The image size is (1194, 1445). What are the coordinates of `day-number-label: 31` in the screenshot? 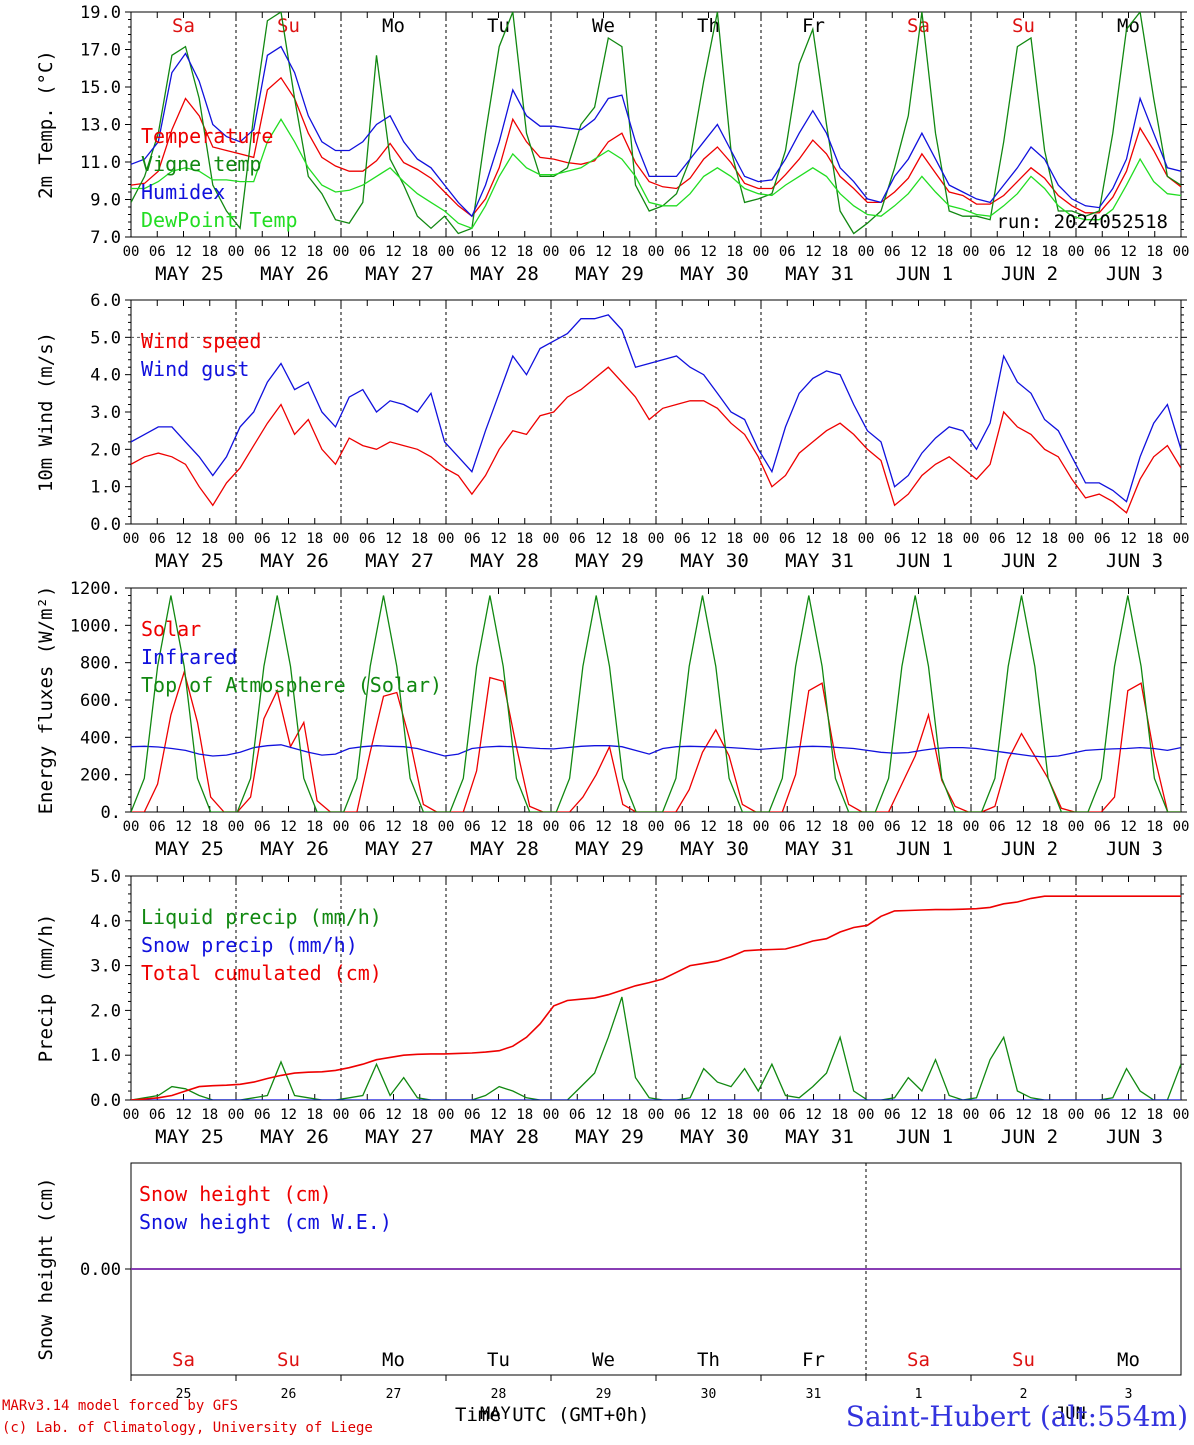 It's located at (814, 1394).